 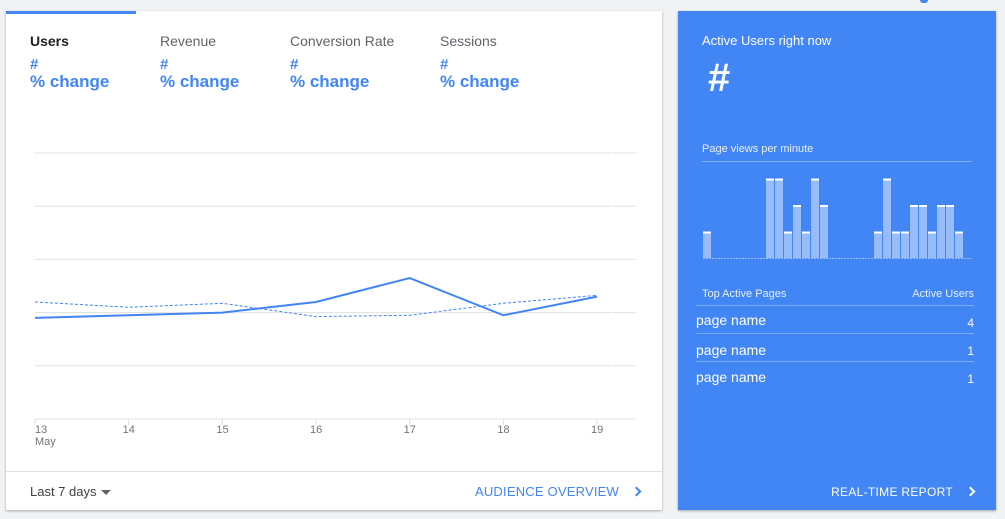 I want to click on pageviews-bar-chart, so click(x=837, y=218).